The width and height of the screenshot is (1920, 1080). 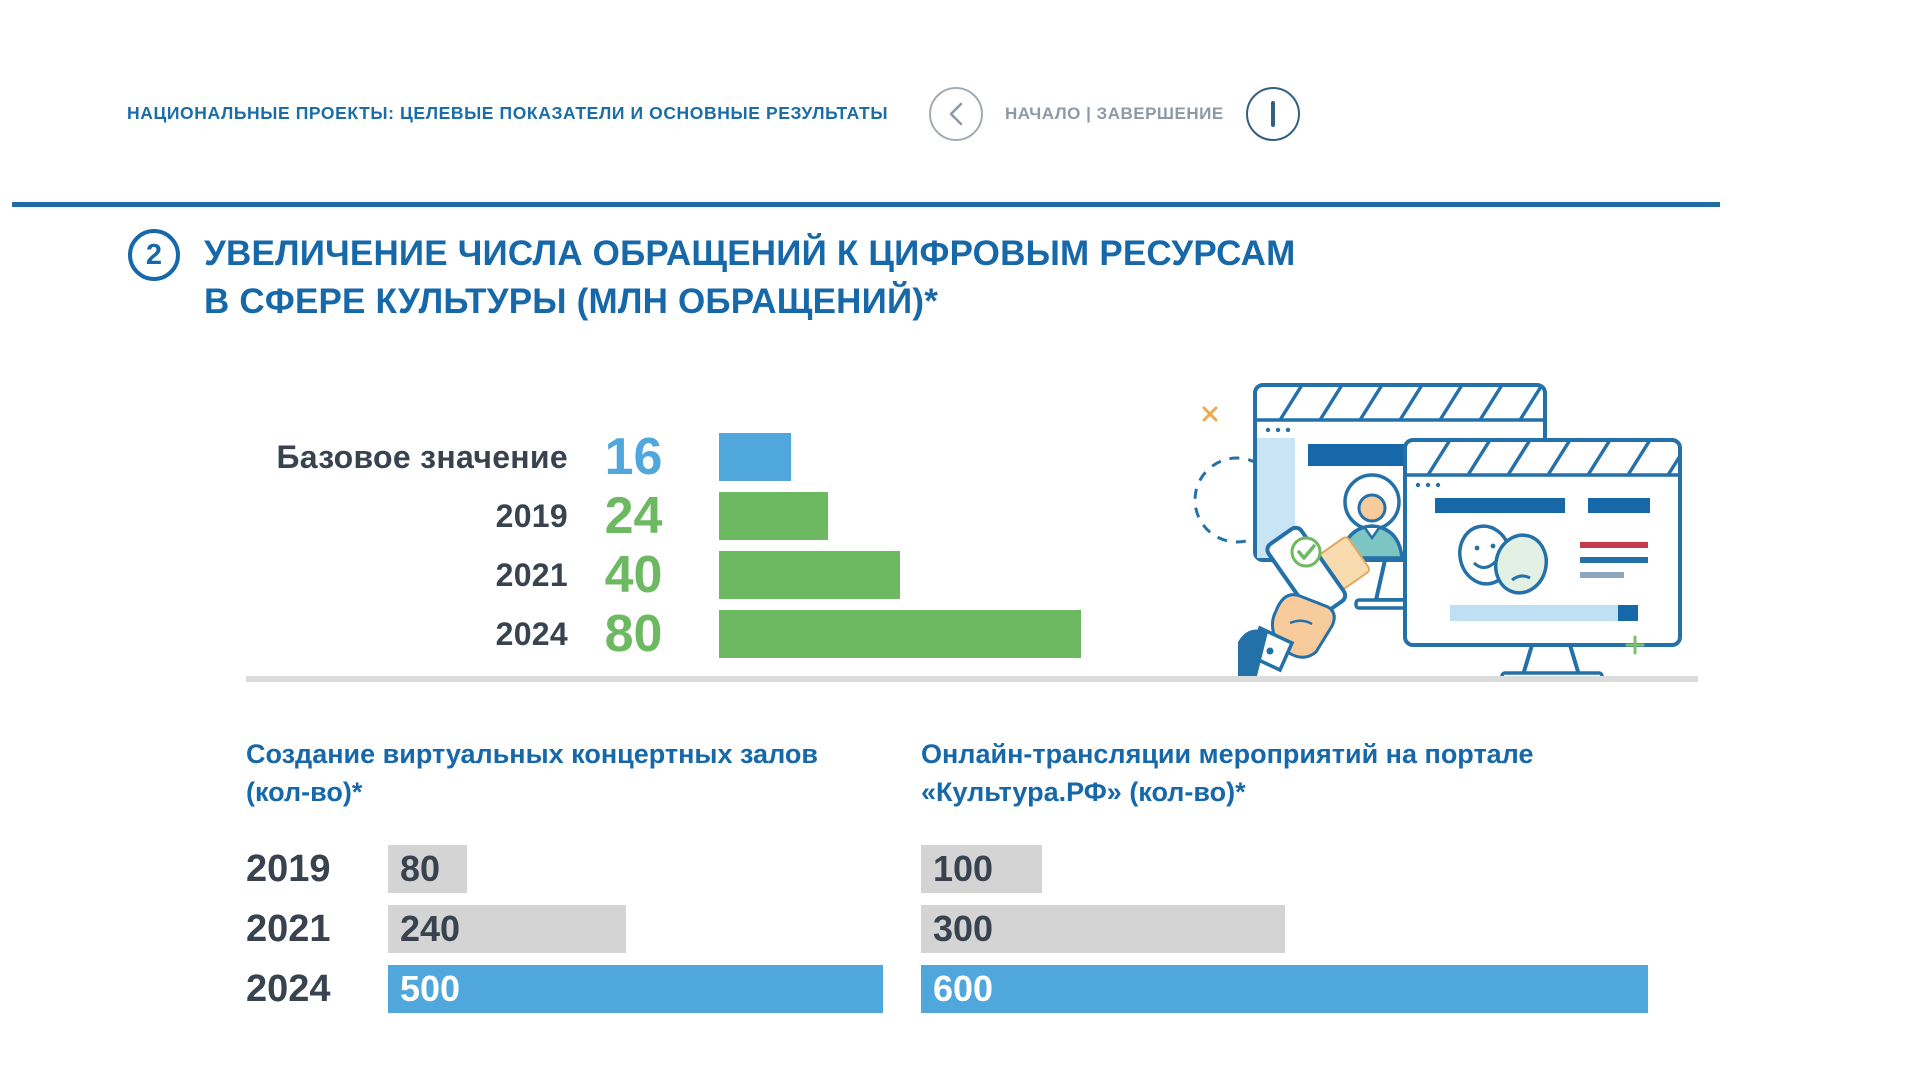 What do you see at coordinates (663, 575) in the screenshot?
I see `chart-row: 2021 40` at bounding box center [663, 575].